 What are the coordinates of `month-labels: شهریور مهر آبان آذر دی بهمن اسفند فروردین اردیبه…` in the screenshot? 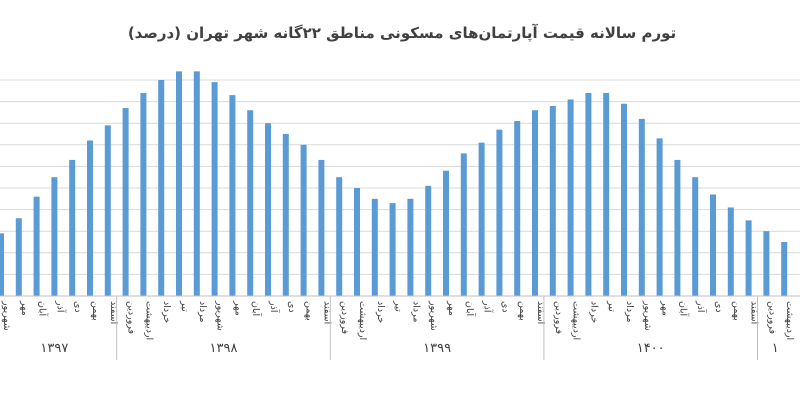 It's located at (398, 320).